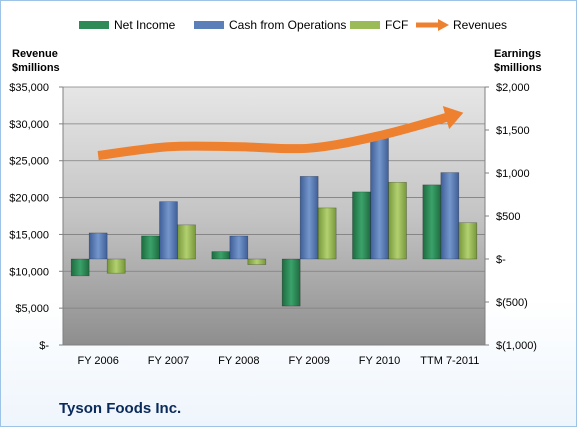 The width and height of the screenshot is (577, 428). I want to click on right-tick-label: $(1,000), so click(516, 346).